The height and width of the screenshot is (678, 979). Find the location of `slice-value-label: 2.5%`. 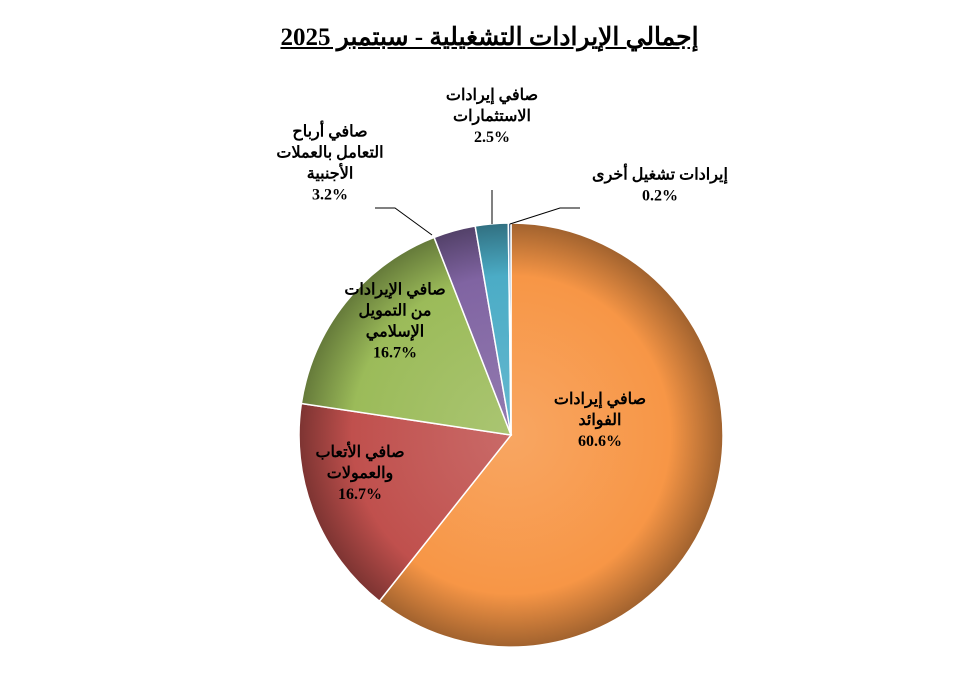

slice-value-label: 2.5% is located at coordinates (492, 137).